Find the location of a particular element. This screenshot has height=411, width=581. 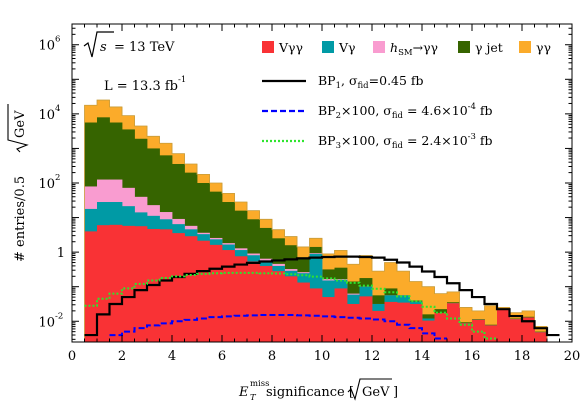

x-tick-label: 16 is located at coordinates (472, 356).